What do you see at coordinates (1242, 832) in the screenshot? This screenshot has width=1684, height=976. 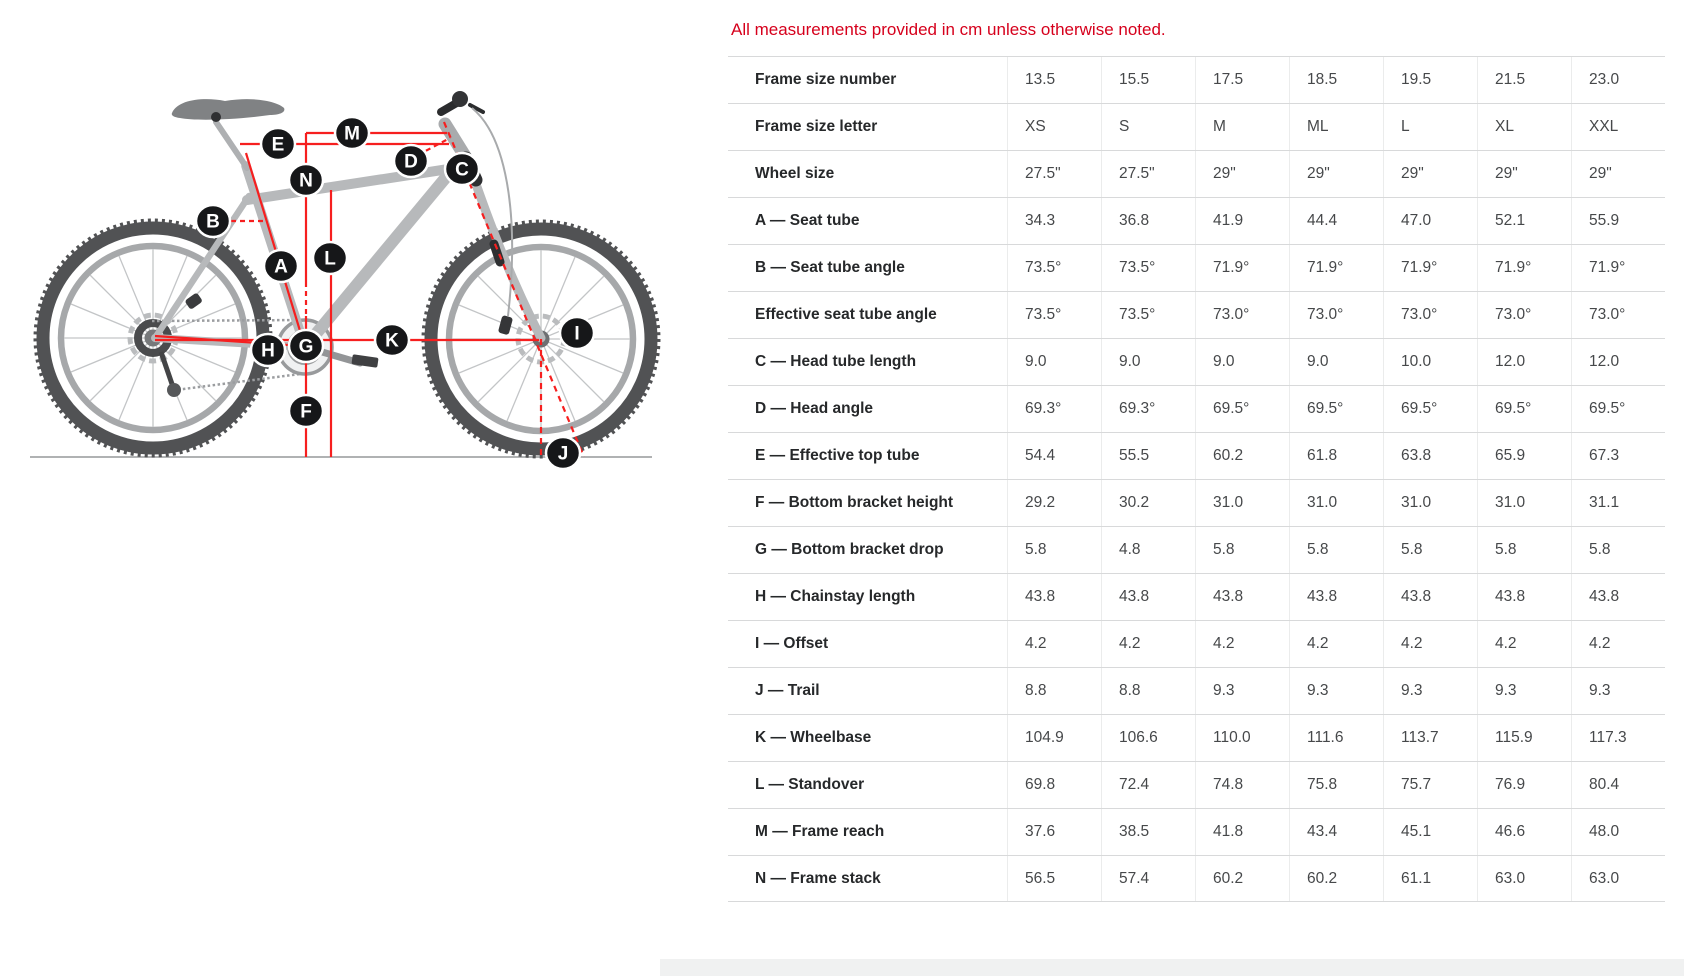 I see `cell-value: 41.8` at bounding box center [1242, 832].